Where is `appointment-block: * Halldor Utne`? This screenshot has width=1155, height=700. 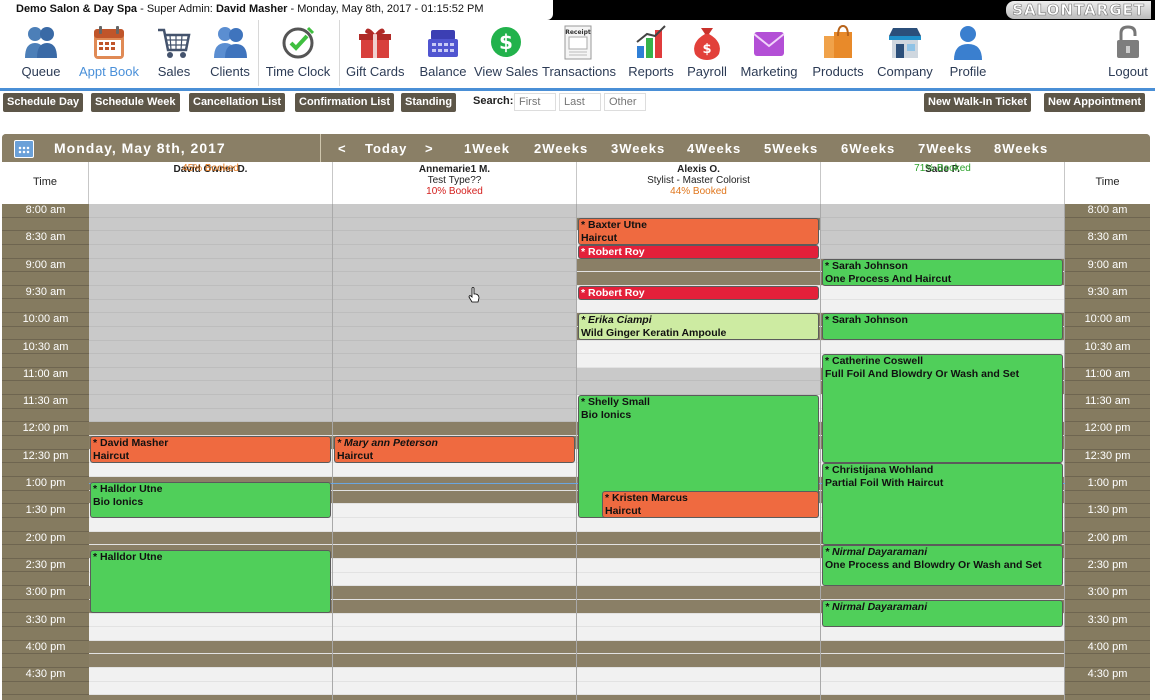
appointment-block: * Halldor Utne is located at coordinates (210, 581).